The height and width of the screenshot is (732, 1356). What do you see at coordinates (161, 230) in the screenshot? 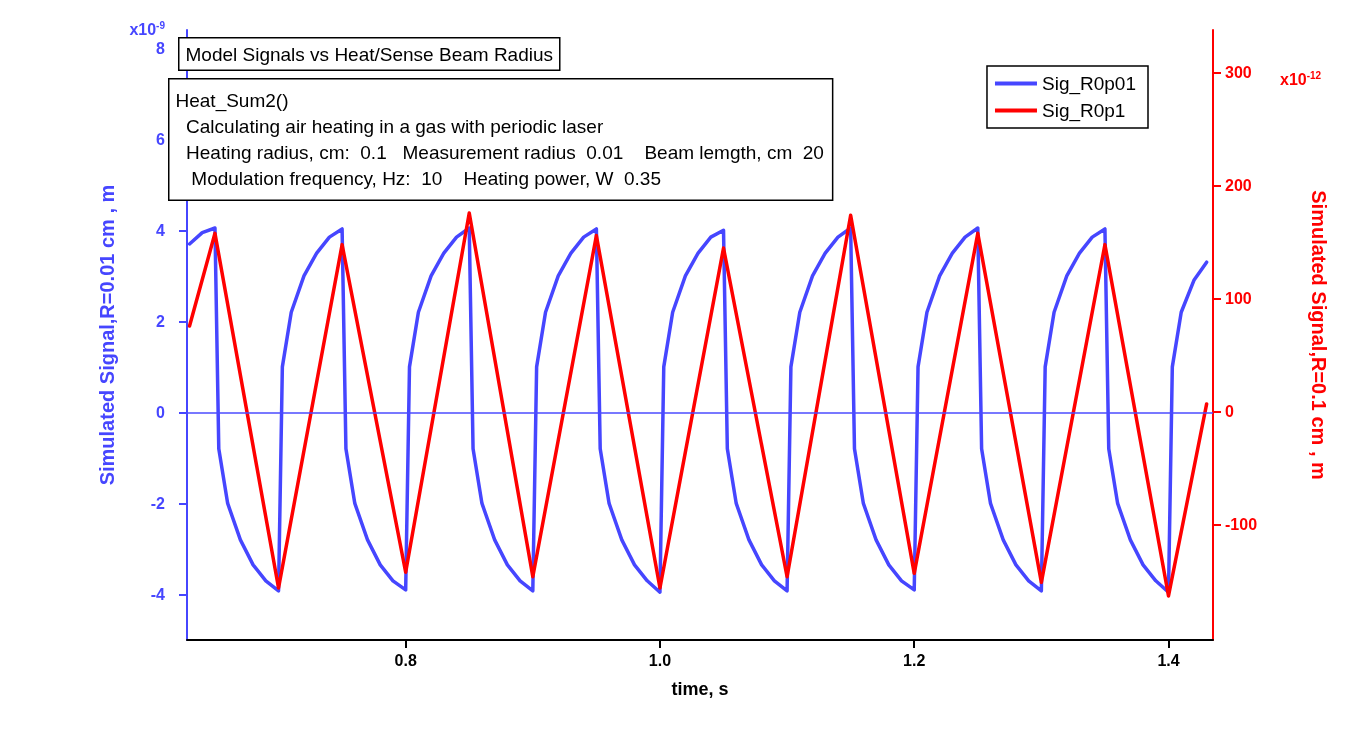
I see `y-tick-label: 4` at bounding box center [161, 230].